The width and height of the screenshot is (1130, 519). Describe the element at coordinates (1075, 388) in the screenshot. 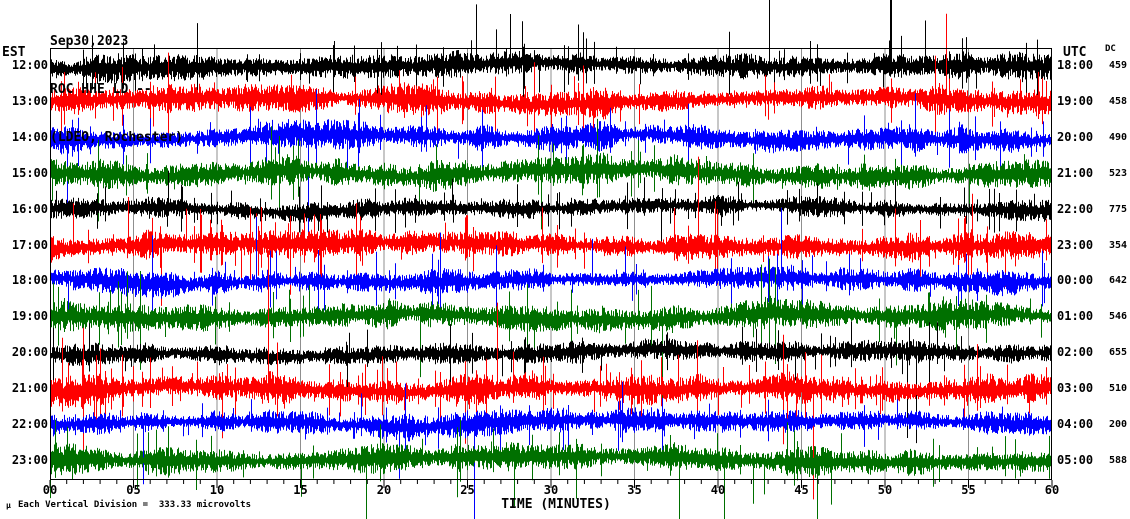

I see `utc-label-0300: 03:00` at that location.